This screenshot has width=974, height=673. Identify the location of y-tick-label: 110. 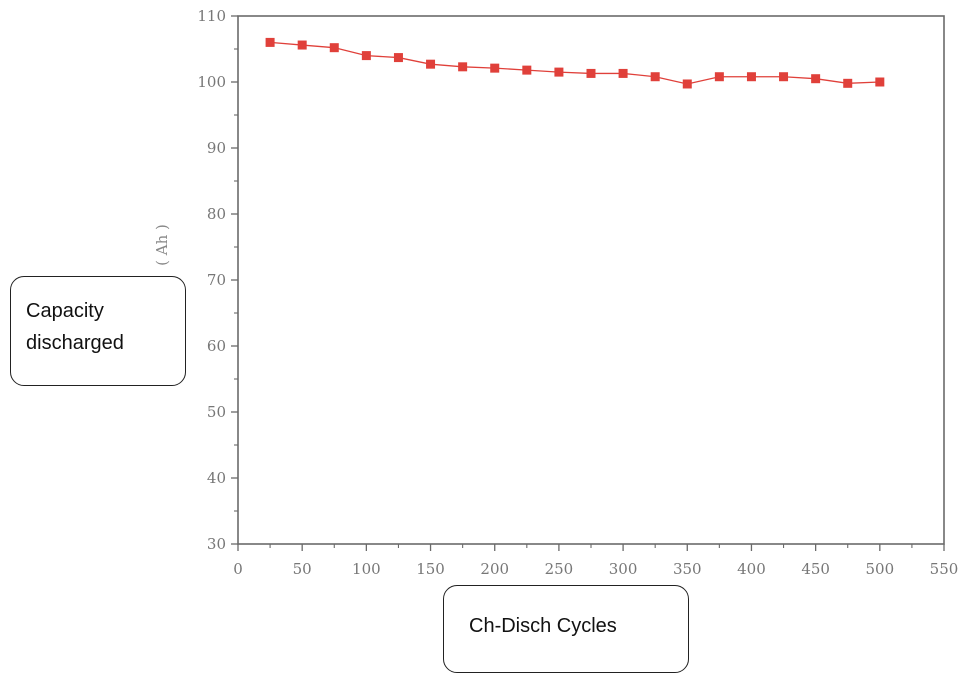
(211, 16).